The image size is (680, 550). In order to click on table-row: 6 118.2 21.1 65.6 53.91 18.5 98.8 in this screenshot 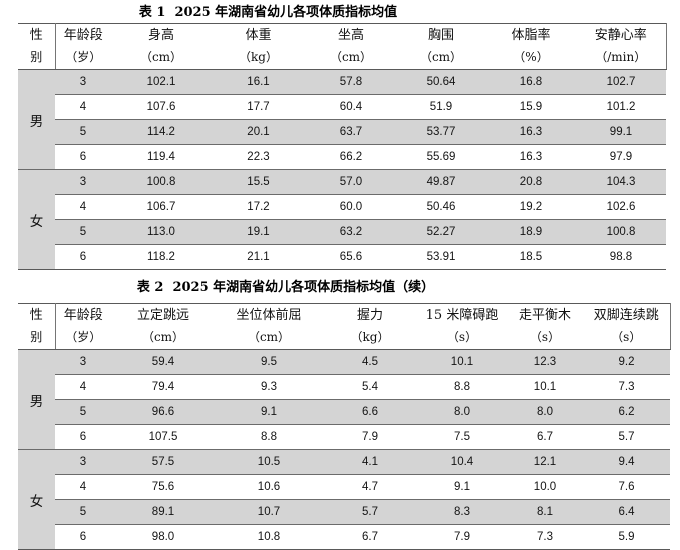, I will do `click(342, 257)`.